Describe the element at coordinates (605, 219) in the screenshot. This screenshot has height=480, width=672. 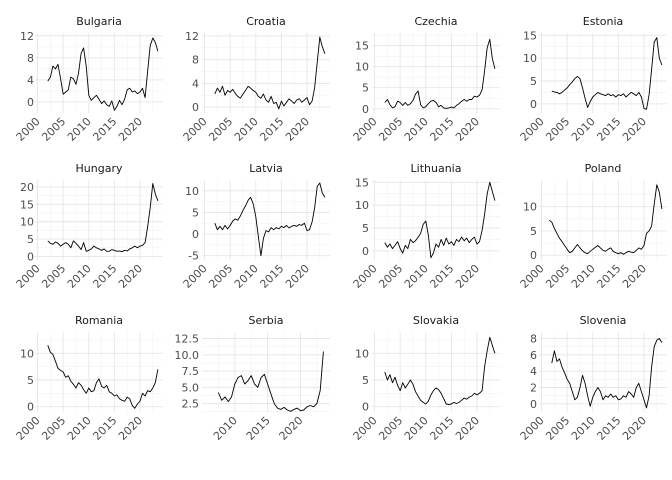
I see `series-line-poland` at that location.